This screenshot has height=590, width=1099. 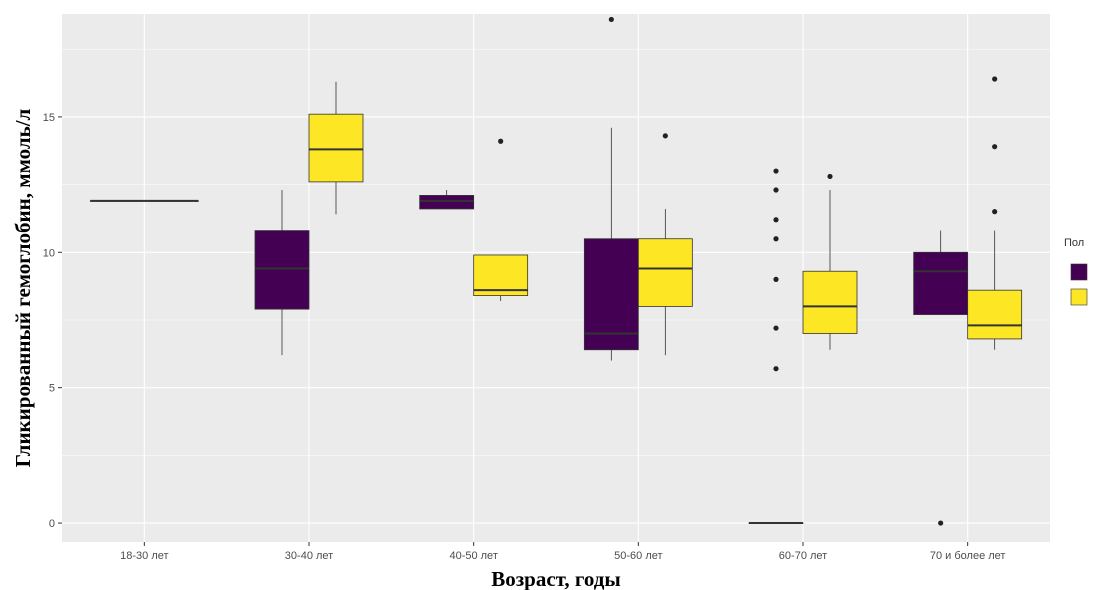 I want to click on x-tick-label: 50-60 лет, so click(x=638, y=556).